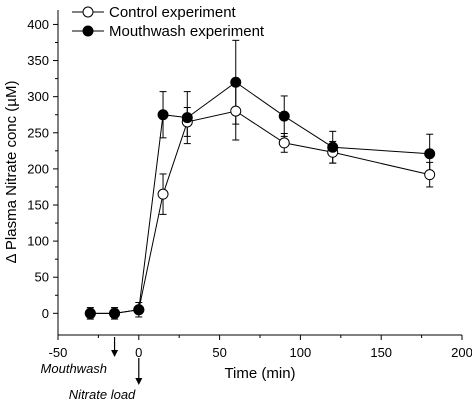 The image size is (472, 409). I want to click on y-tick-label: 150, so click(38, 205).